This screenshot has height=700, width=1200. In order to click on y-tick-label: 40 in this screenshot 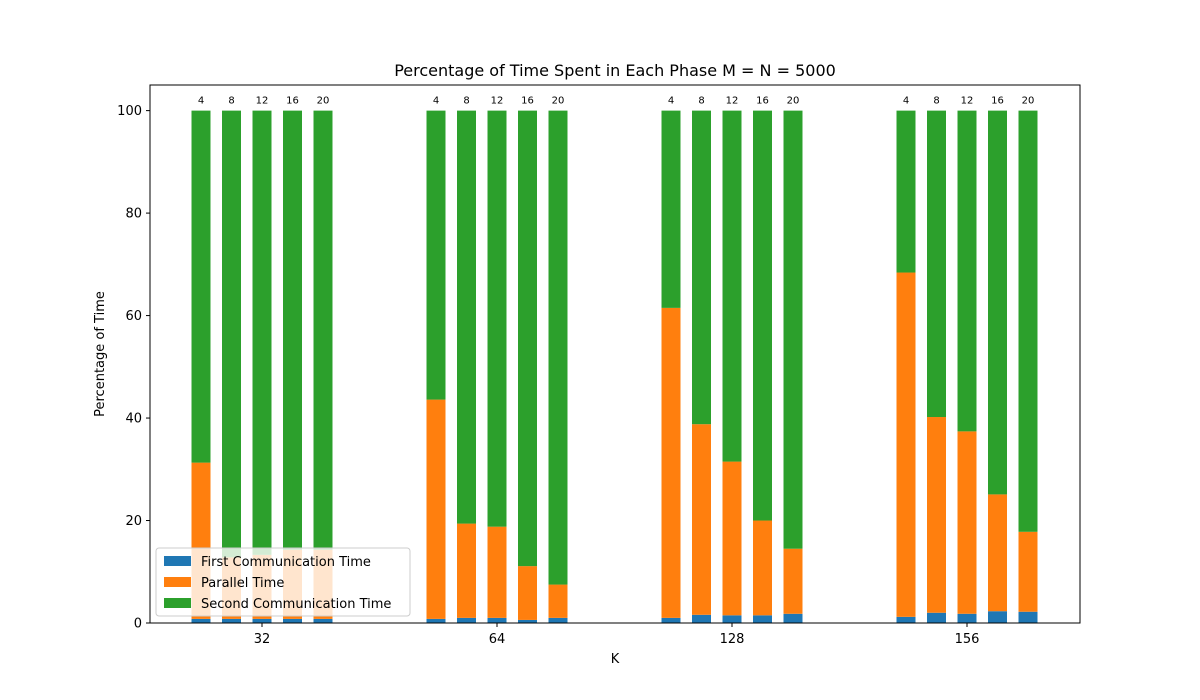, I will do `click(133, 419)`.